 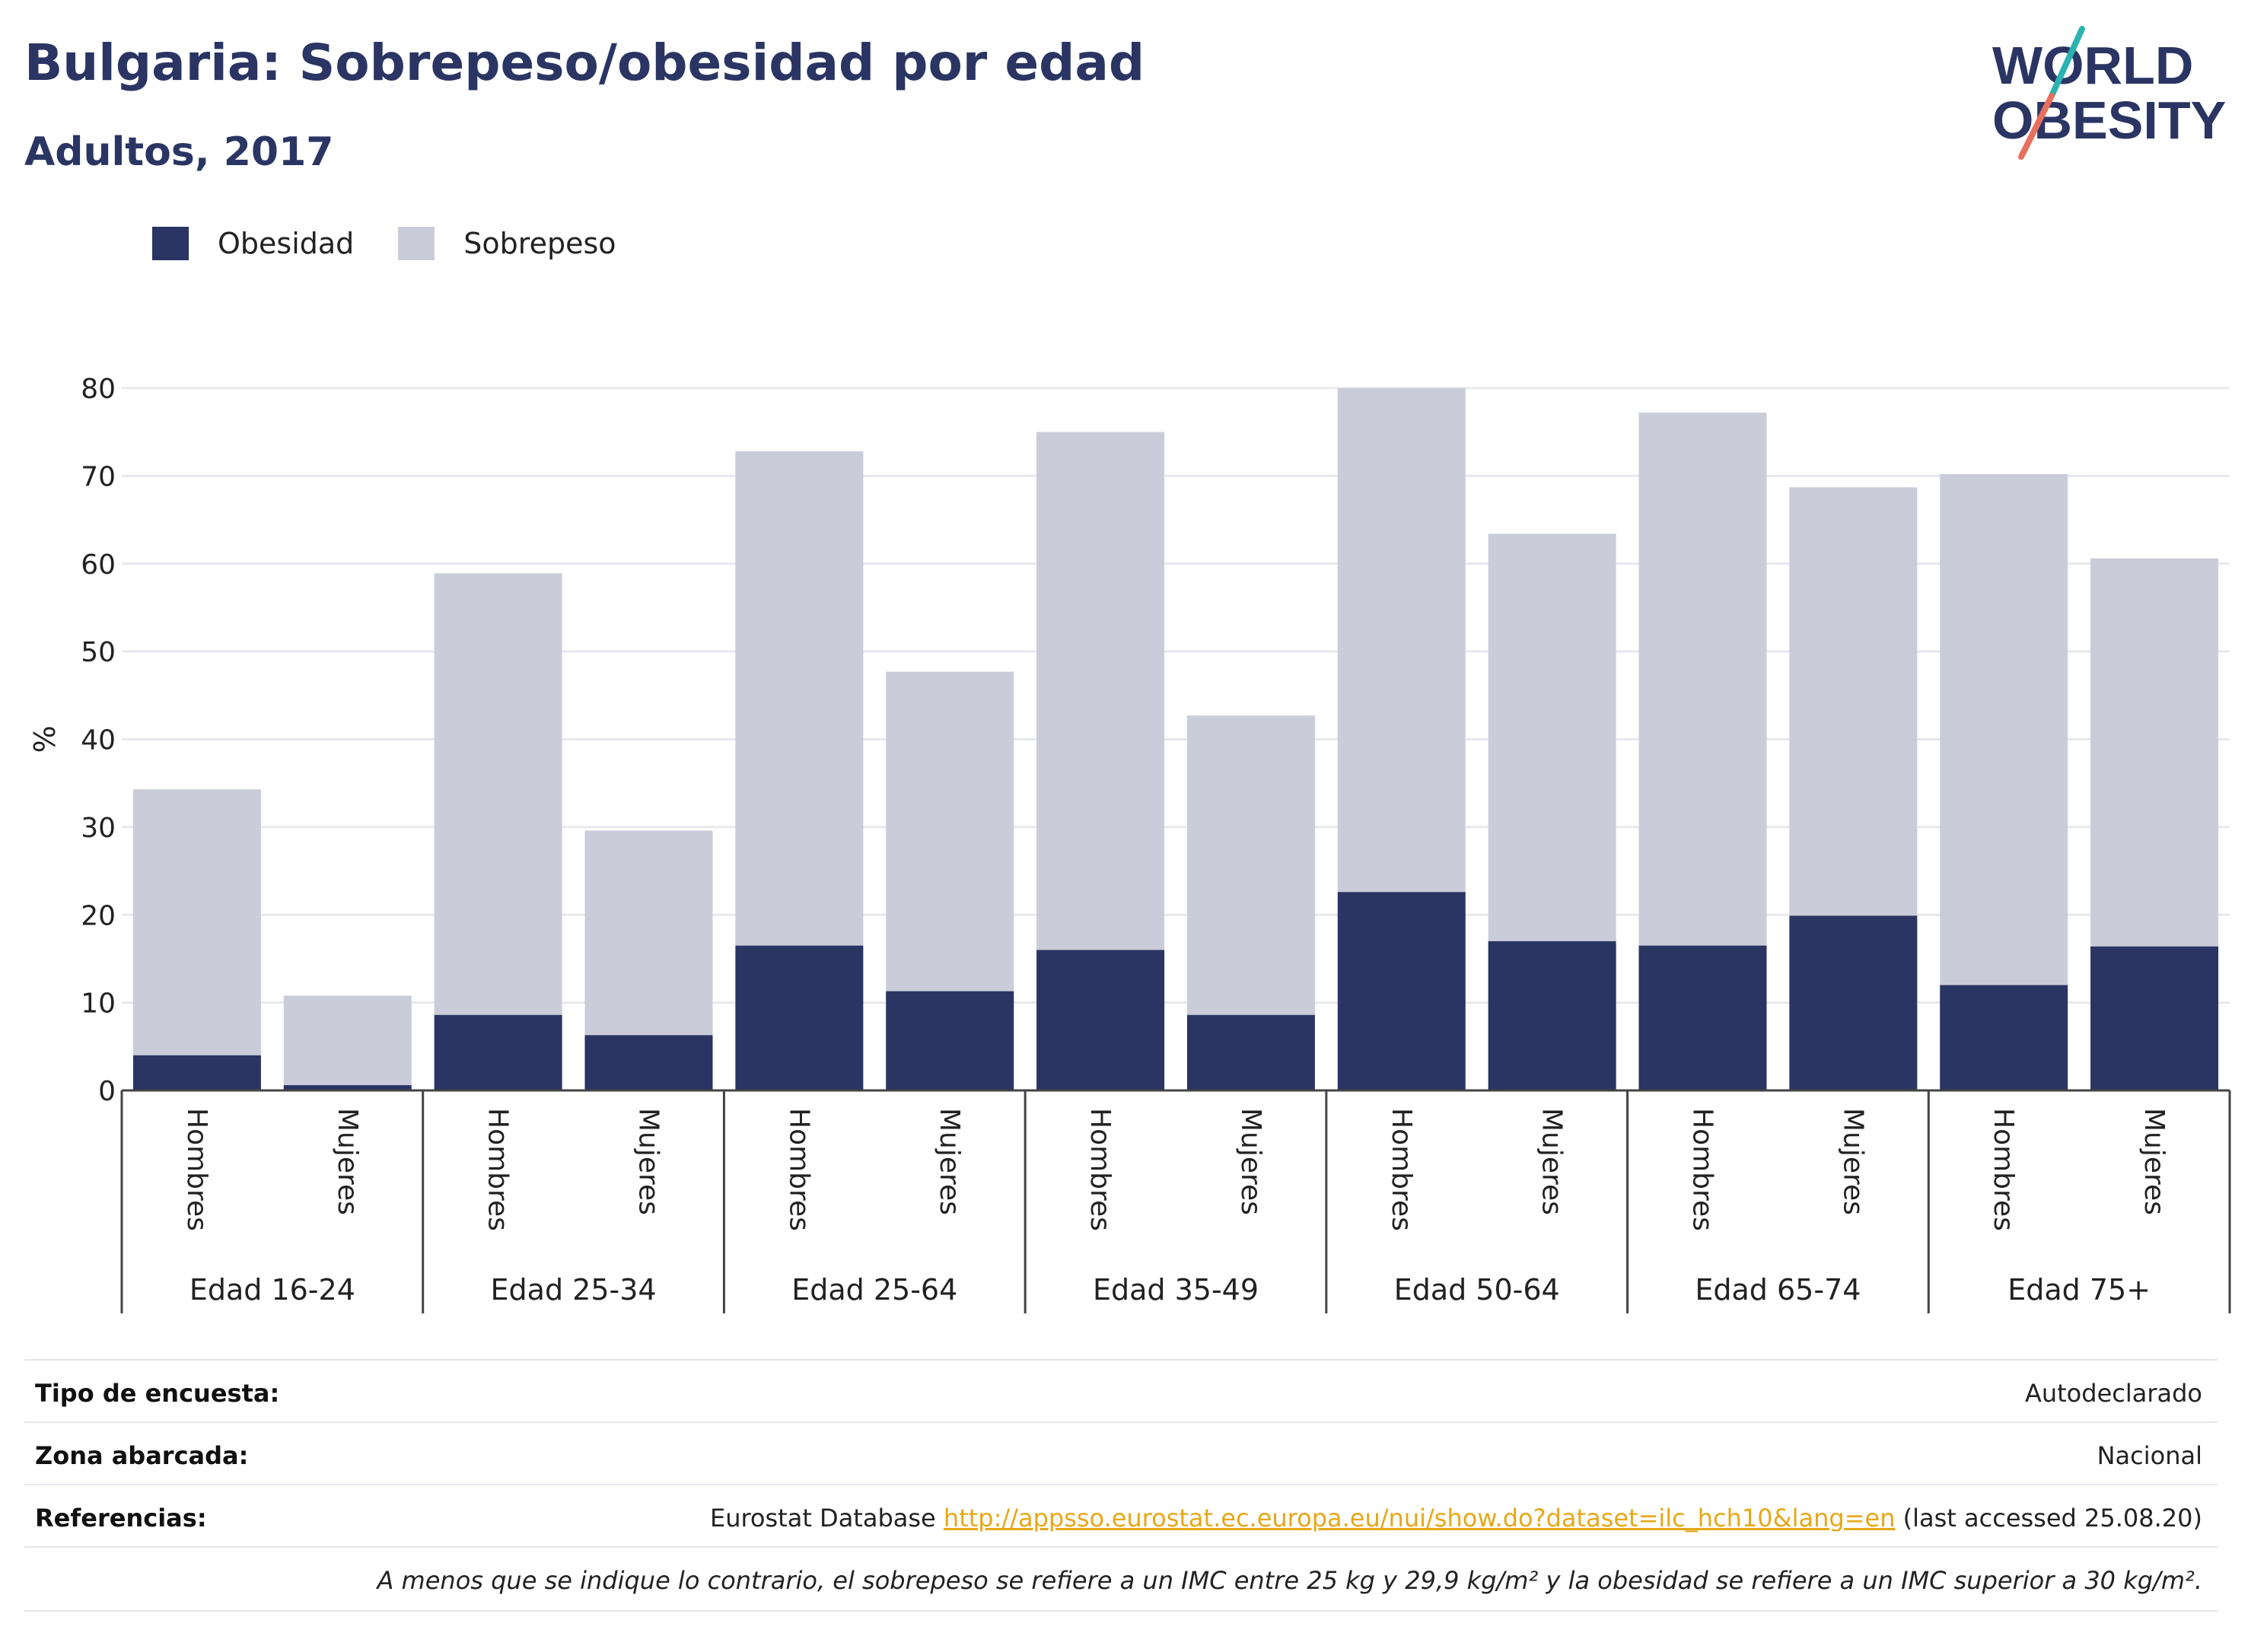 What do you see at coordinates (98, 476) in the screenshot?
I see `y-tick-label: 70` at bounding box center [98, 476].